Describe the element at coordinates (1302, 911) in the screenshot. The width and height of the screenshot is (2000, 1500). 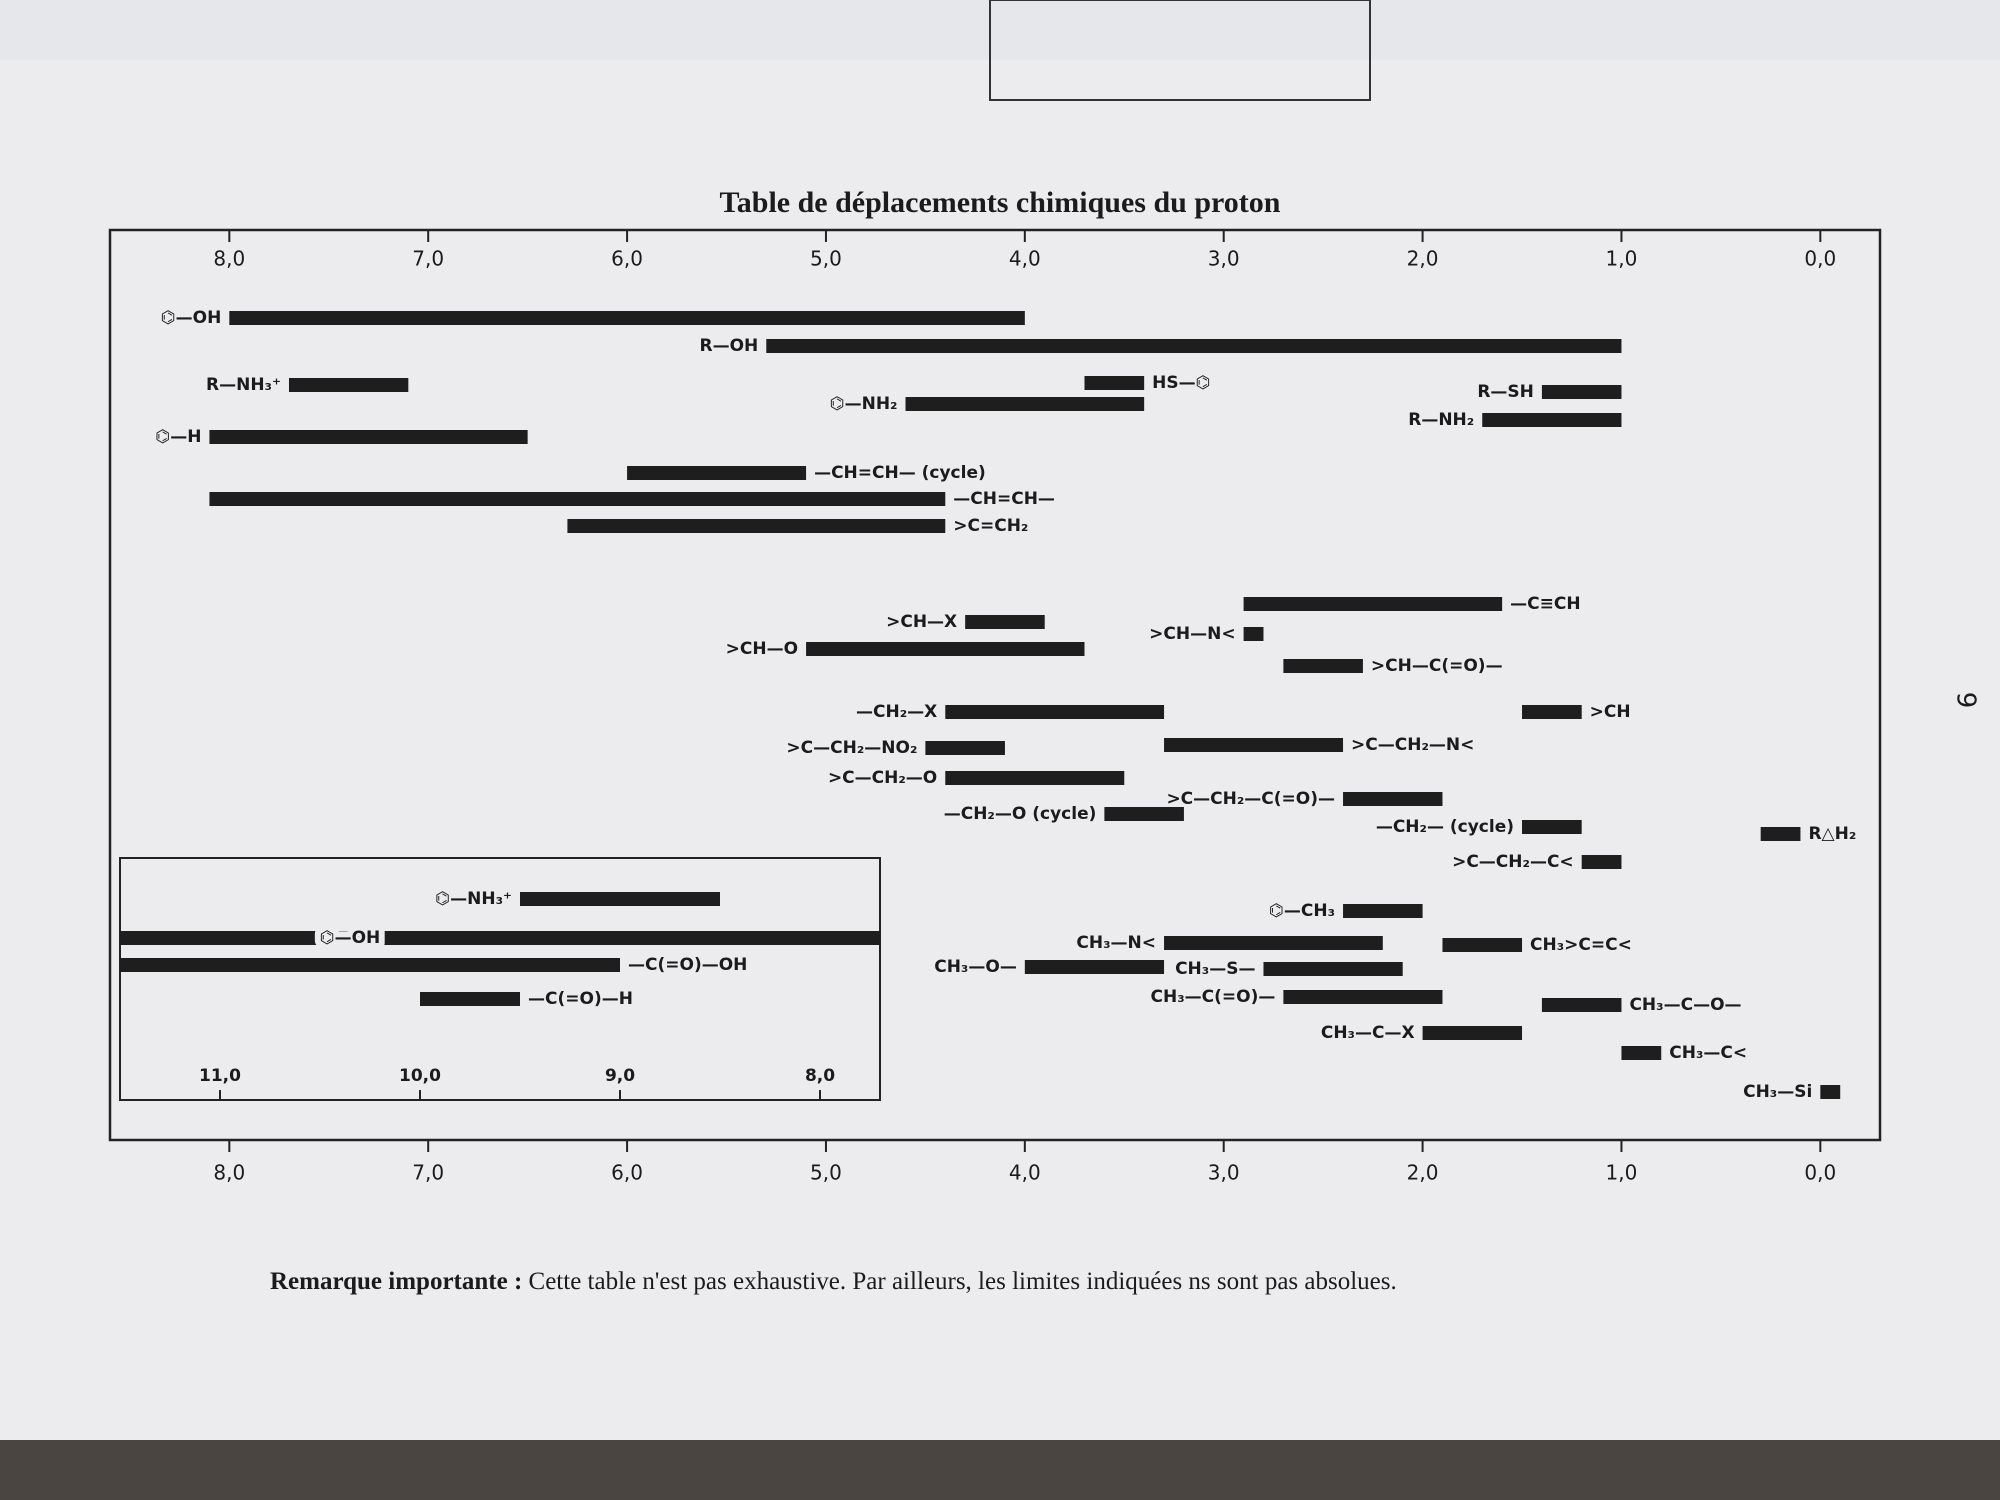
I see `group-label: ⌬—CH₃` at that location.